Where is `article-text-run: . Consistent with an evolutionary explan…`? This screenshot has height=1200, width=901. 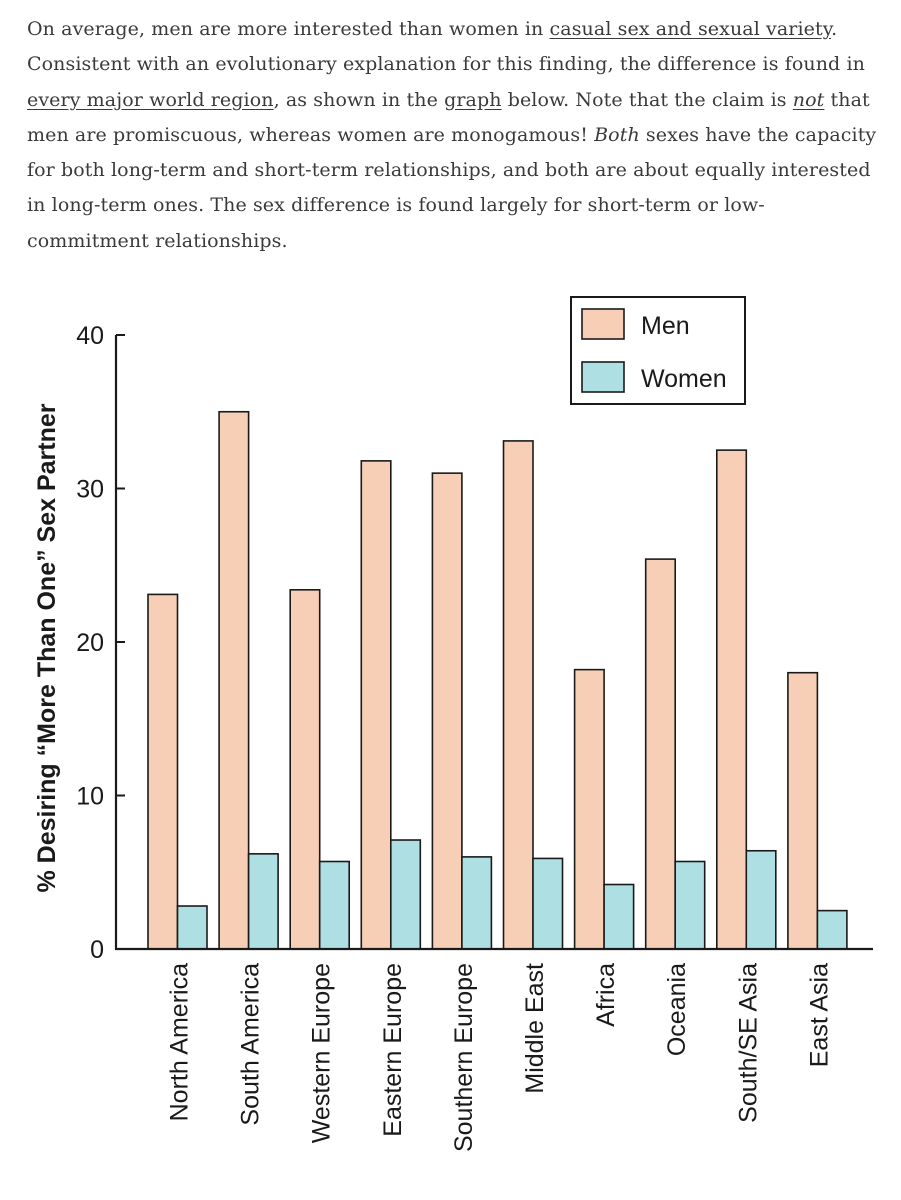 article-text-run: . Consistent with an evolutionary explan… is located at coordinates (446, 47).